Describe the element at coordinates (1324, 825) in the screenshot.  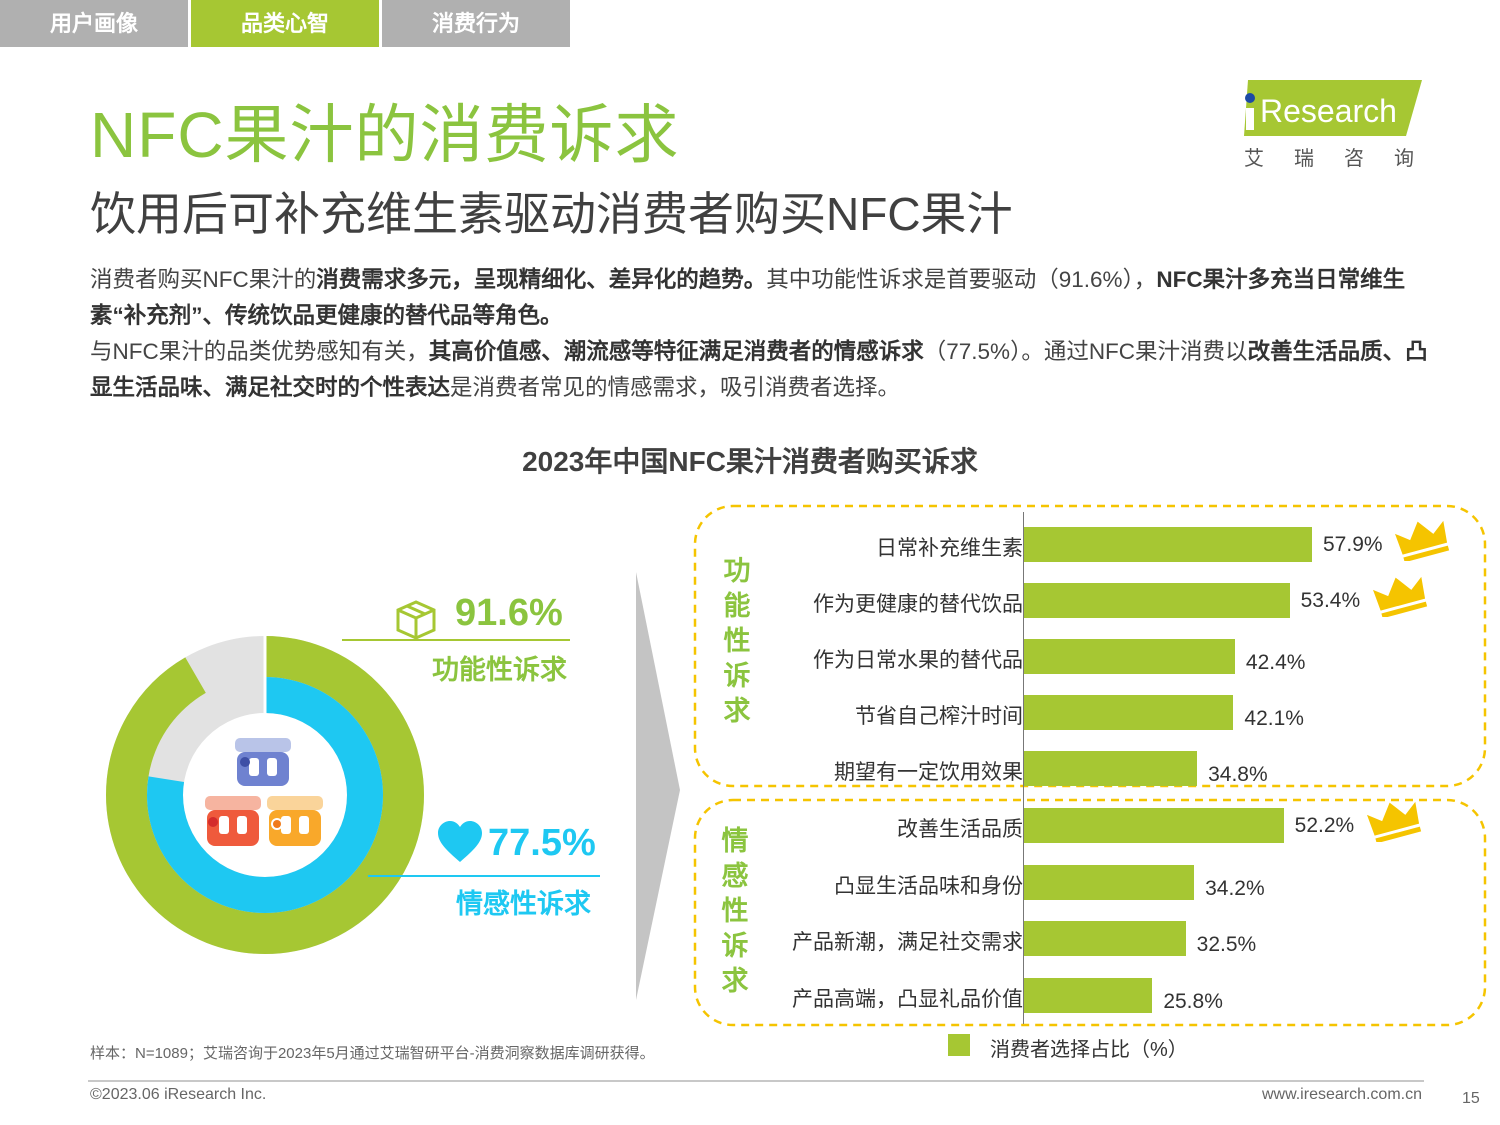
I see `value-label: 52.2%` at that location.